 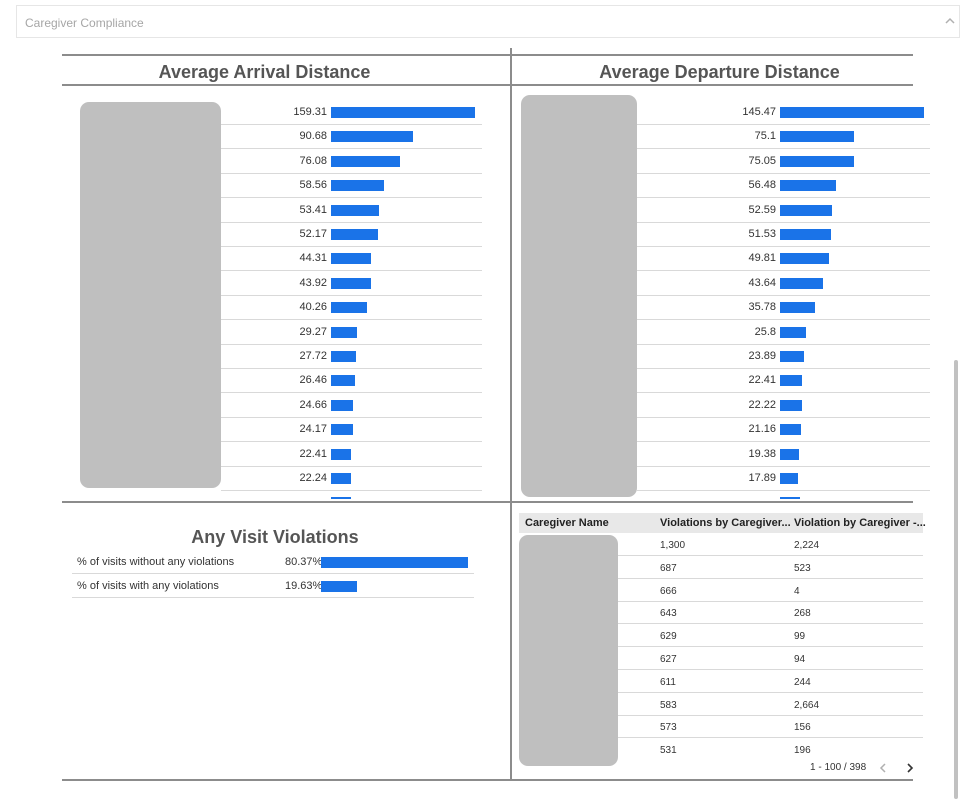 What do you see at coordinates (668, 591) in the screenshot?
I see `cell-violations: 666` at bounding box center [668, 591].